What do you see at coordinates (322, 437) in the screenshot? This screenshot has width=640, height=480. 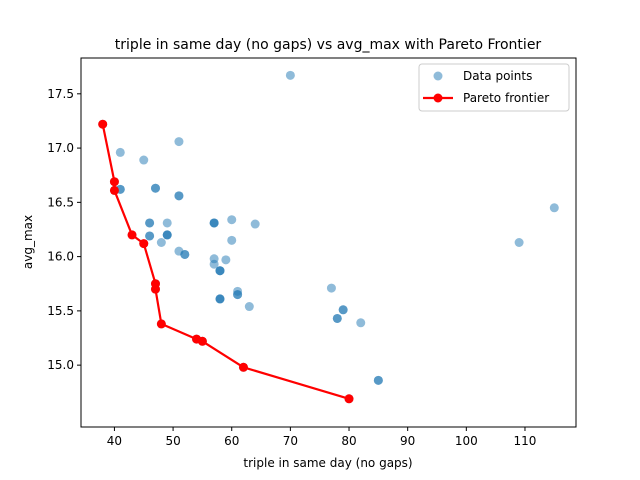 I see `x-axis: 40 50 60 70 80 90 100 110` at bounding box center [322, 437].